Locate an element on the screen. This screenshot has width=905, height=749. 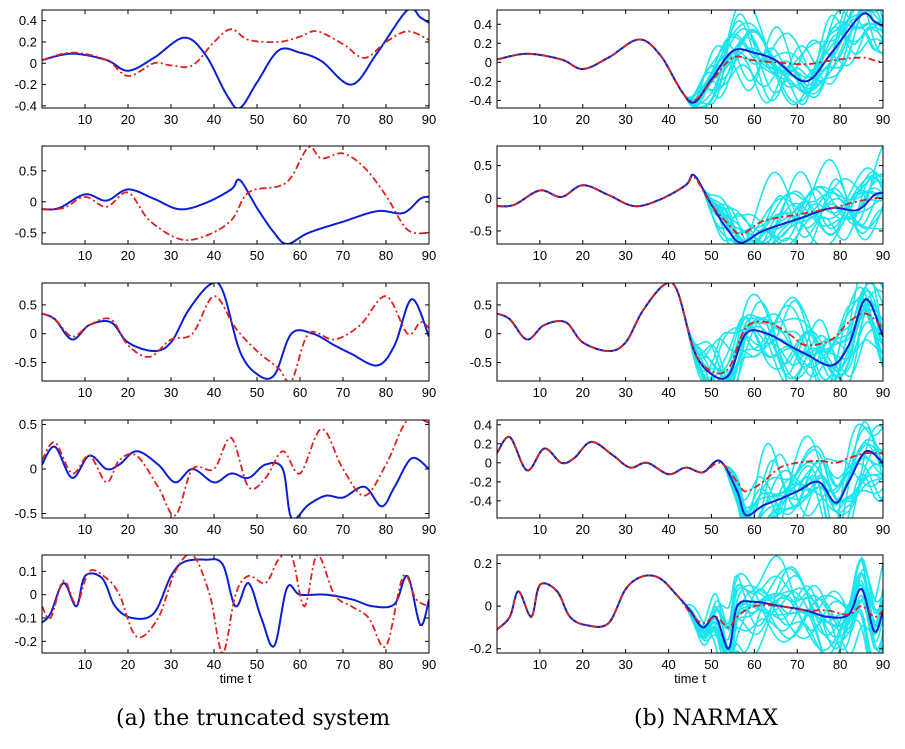
panel-b3: 10 20 30 40 50 60 70 80 90 -0.5 0 0.5 is located at coordinates (680, 341).